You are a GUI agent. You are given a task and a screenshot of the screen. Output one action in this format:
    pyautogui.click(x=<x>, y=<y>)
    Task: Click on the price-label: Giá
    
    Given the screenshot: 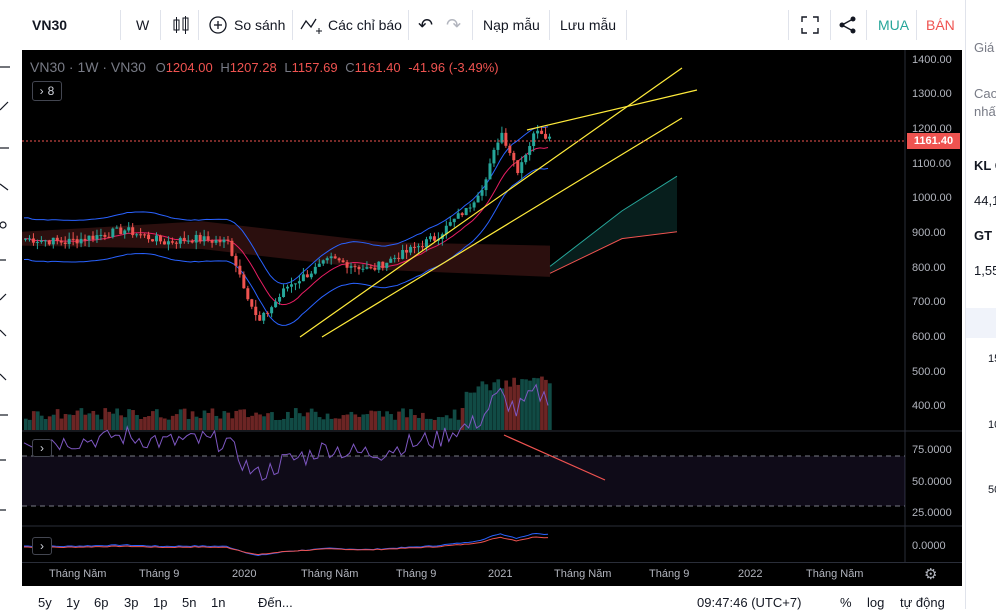 What is the action you would take?
    pyautogui.click(x=984, y=47)
    